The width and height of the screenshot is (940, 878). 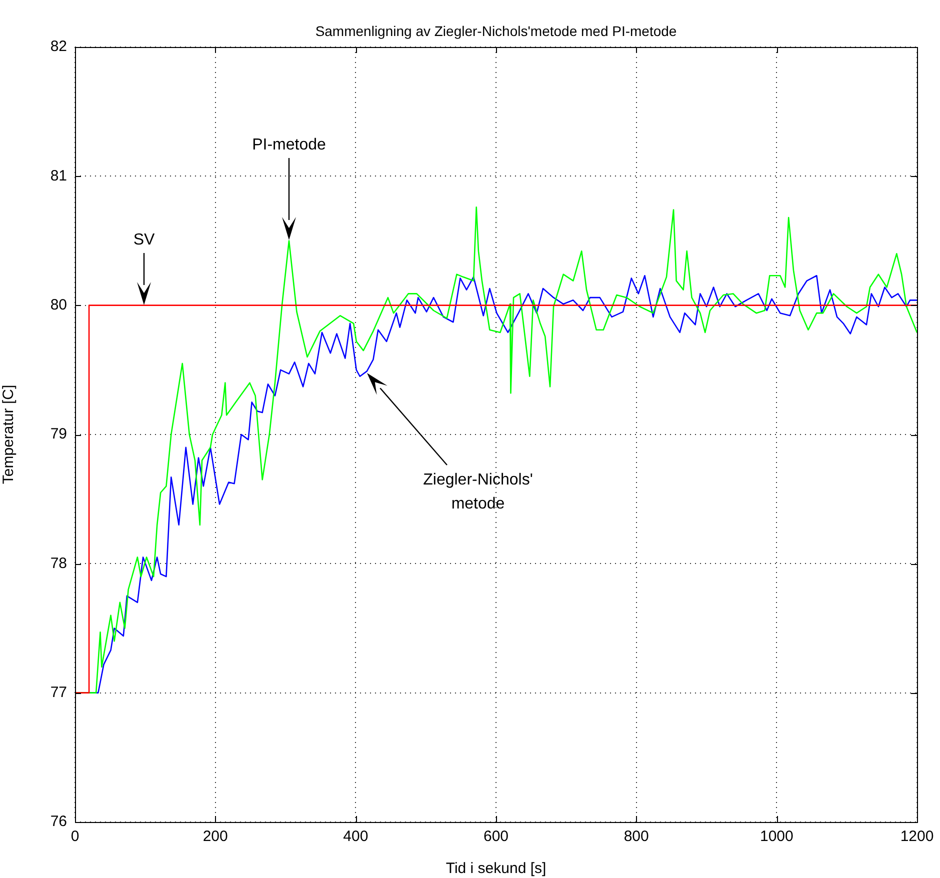 I want to click on y-axis-title: Temperatur [C], so click(x=9, y=434).